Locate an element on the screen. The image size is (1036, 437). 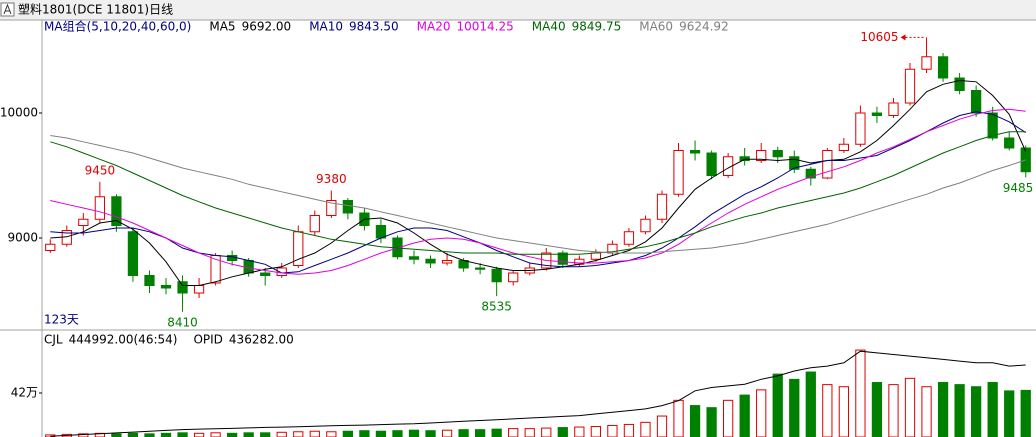
icon-glyph is located at coordinates (7, 9).